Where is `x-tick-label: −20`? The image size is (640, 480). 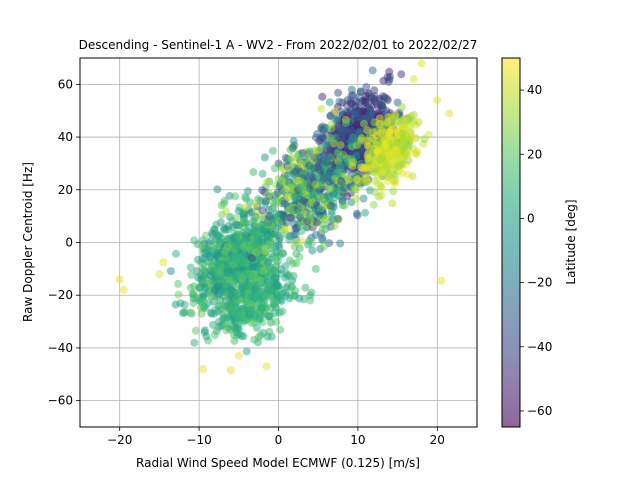
x-tick-label: −20 is located at coordinates (119, 440).